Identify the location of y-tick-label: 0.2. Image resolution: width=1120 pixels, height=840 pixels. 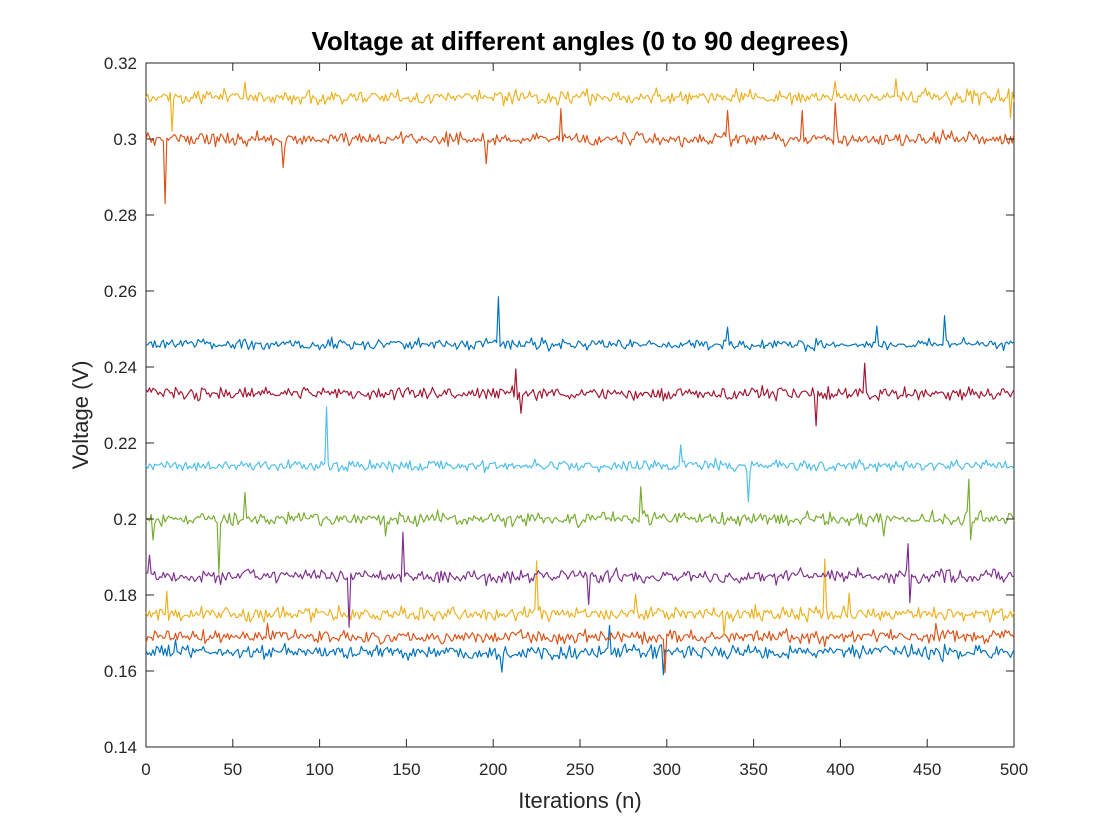
(125, 519).